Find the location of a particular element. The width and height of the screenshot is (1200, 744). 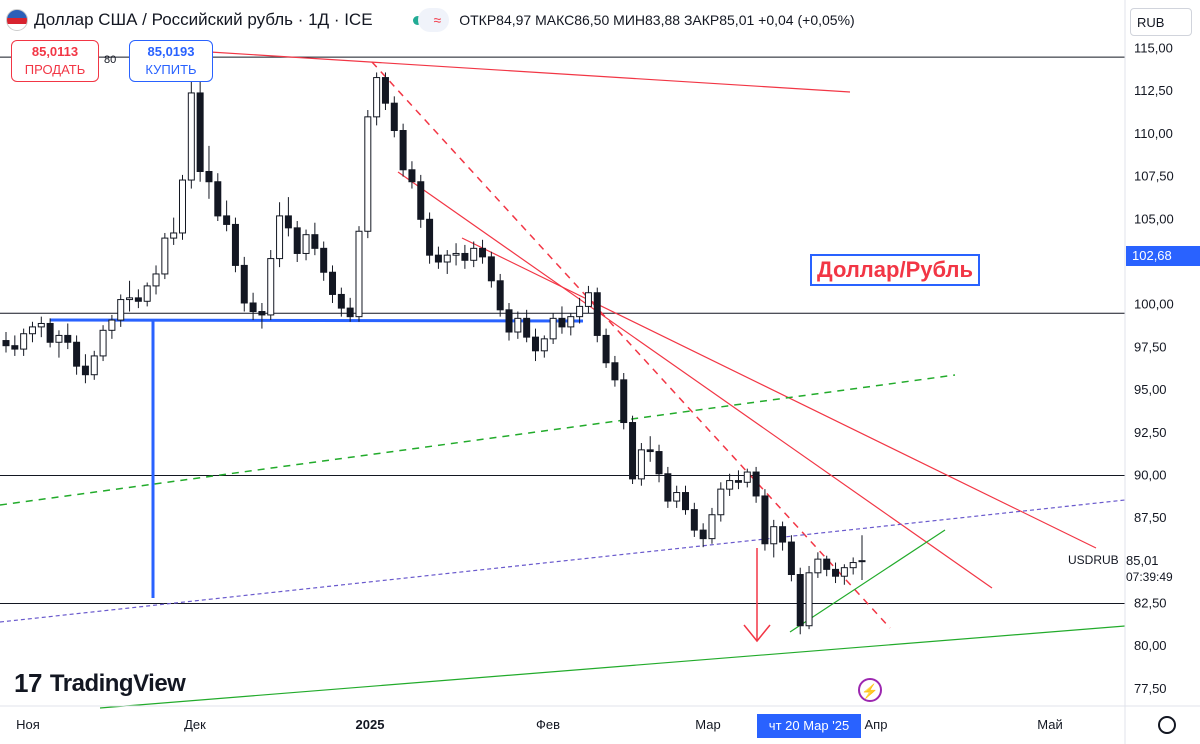

time-tick-label: Май is located at coordinates (1049, 724).